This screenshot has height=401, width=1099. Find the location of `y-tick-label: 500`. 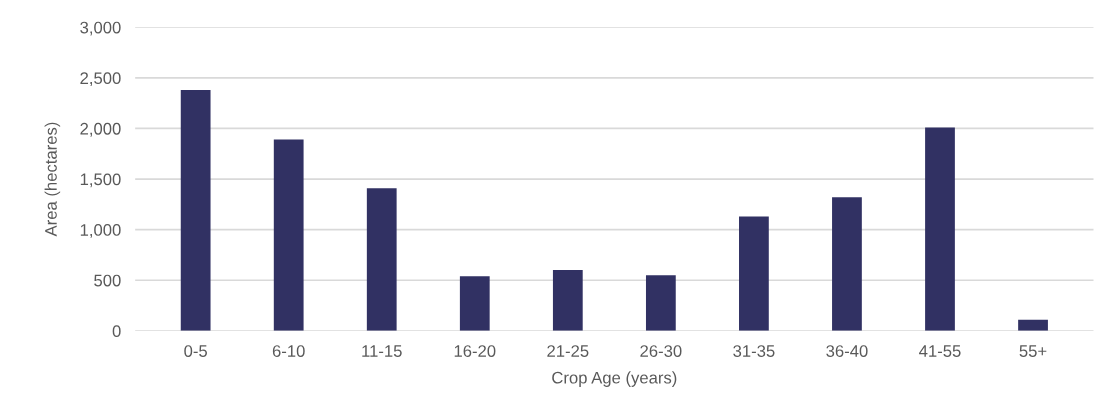

y-tick-label: 500 is located at coordinates (107, 280).